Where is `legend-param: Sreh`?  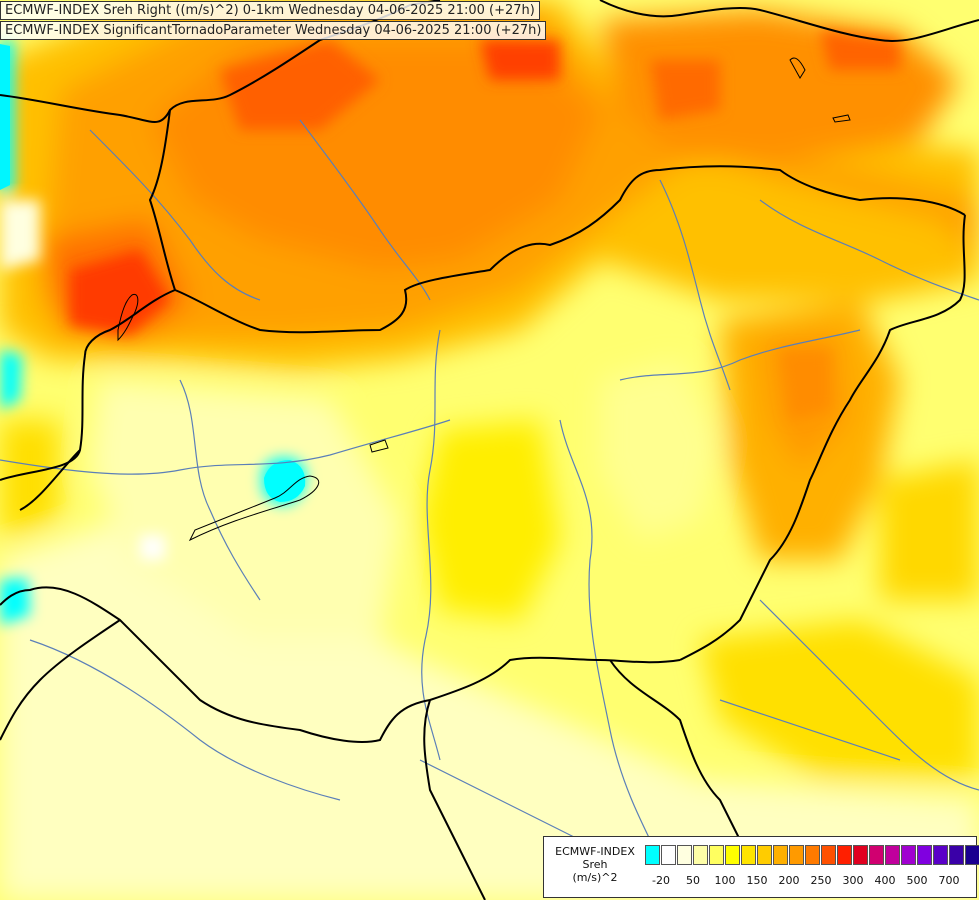
legend-param: Sreh is located at coordinates (595, 864).